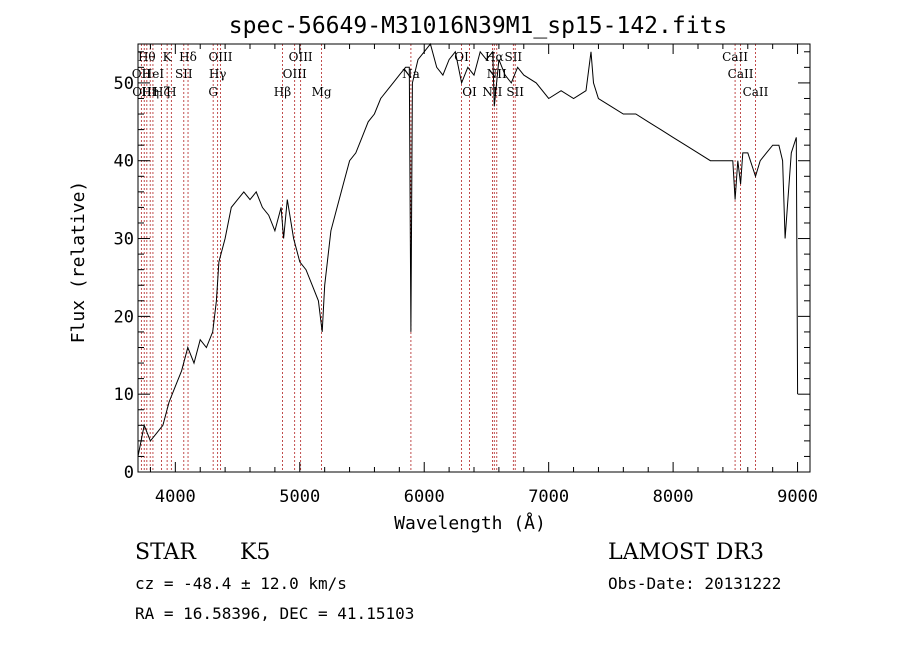 This screenshot has width=900, height=649. What do you see at coordinates (78, 262) in the screenshot?
I see `y-axis-label: Flux (relative)` at bounding box center [78, 262].